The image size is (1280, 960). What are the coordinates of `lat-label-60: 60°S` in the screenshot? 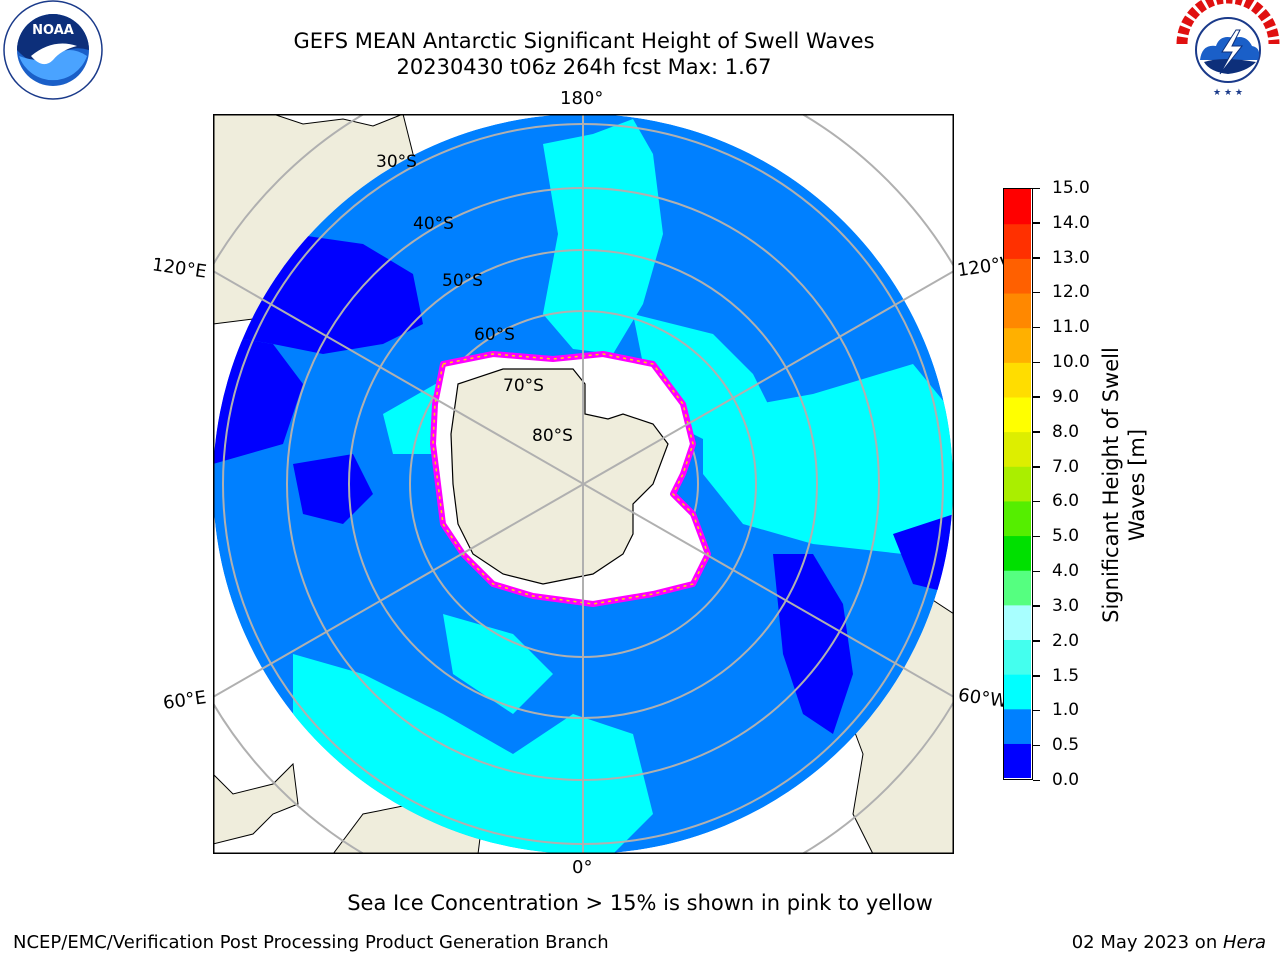 It's located at (494, 335).